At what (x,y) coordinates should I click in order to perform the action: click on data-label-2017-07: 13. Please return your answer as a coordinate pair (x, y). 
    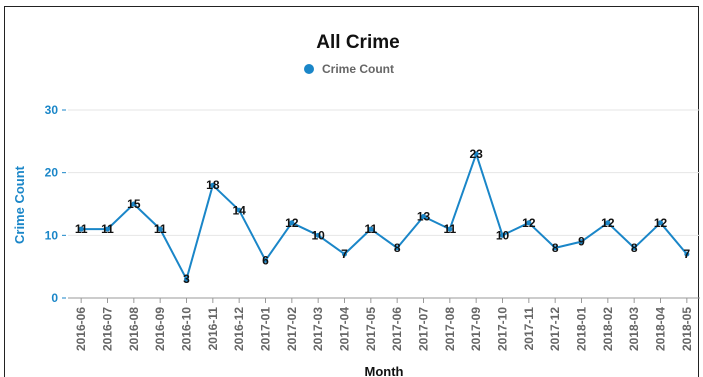
    Looking at the image, I should click on (424, 217).